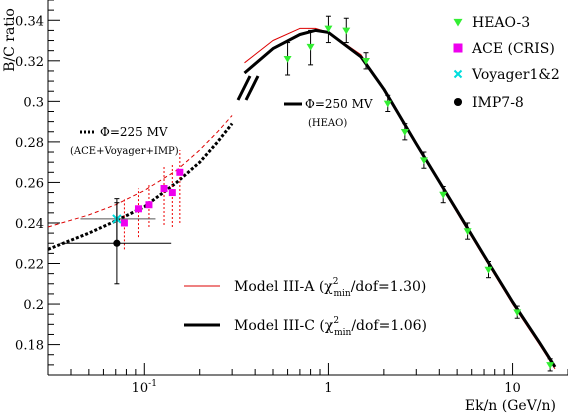  I want to click on y-tick-label: 0.2, so click(33, 305).